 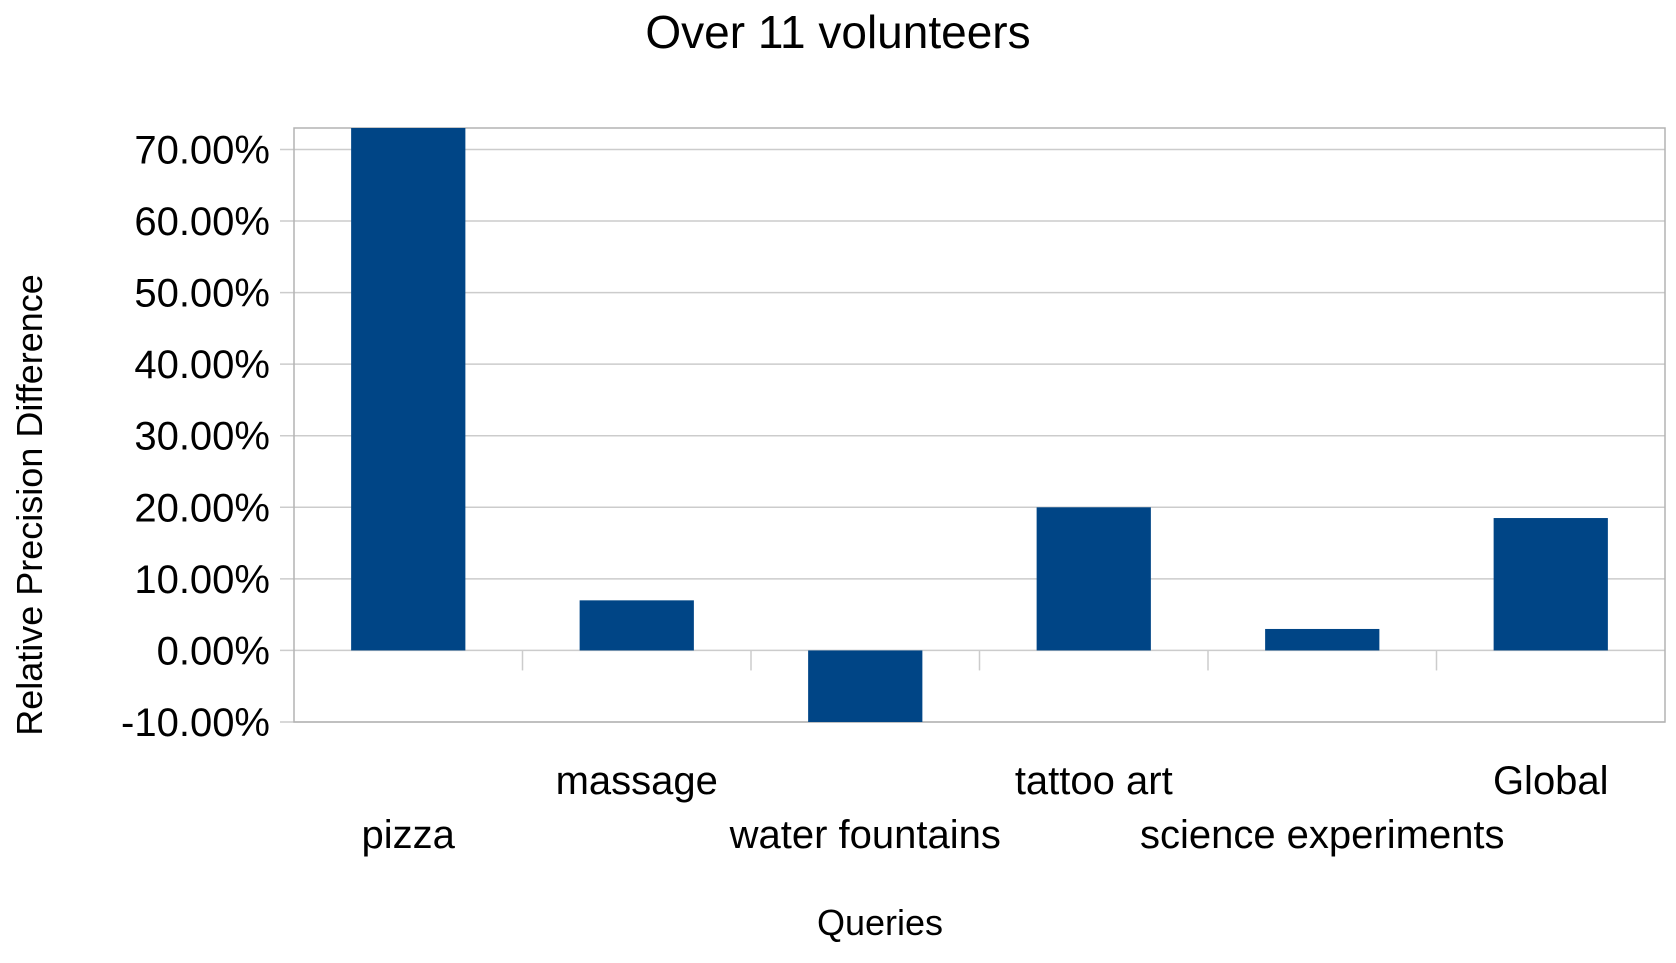 I want to click on y-tick-label: 60.00%, so click(x=202, y=222).